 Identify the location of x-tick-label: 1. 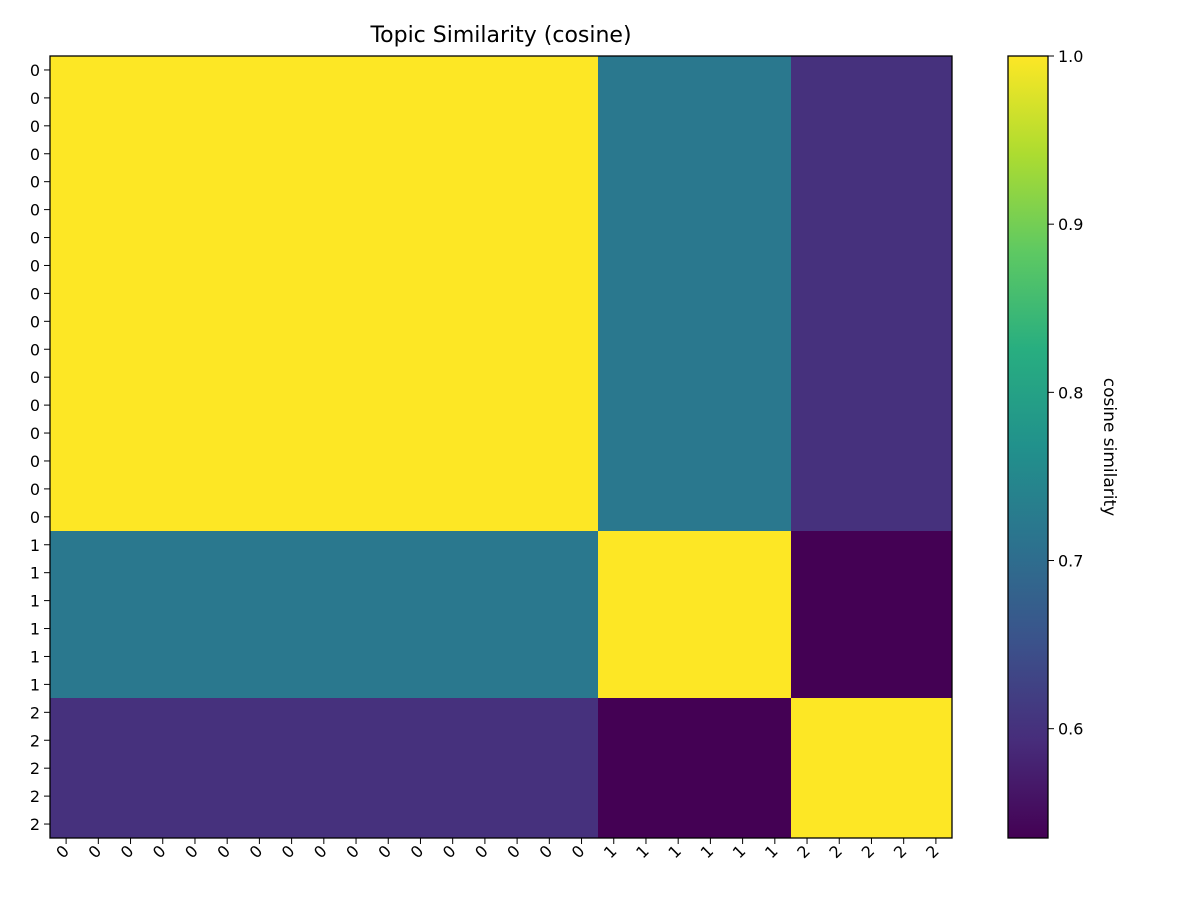
(739, 851).